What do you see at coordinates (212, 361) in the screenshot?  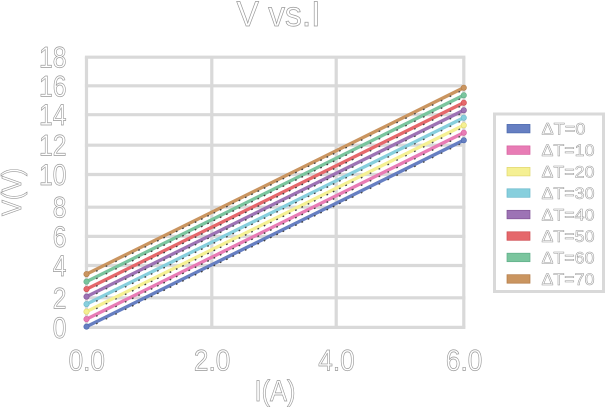 I see `svg-text: 2.0` at bounding box center [212, 361].